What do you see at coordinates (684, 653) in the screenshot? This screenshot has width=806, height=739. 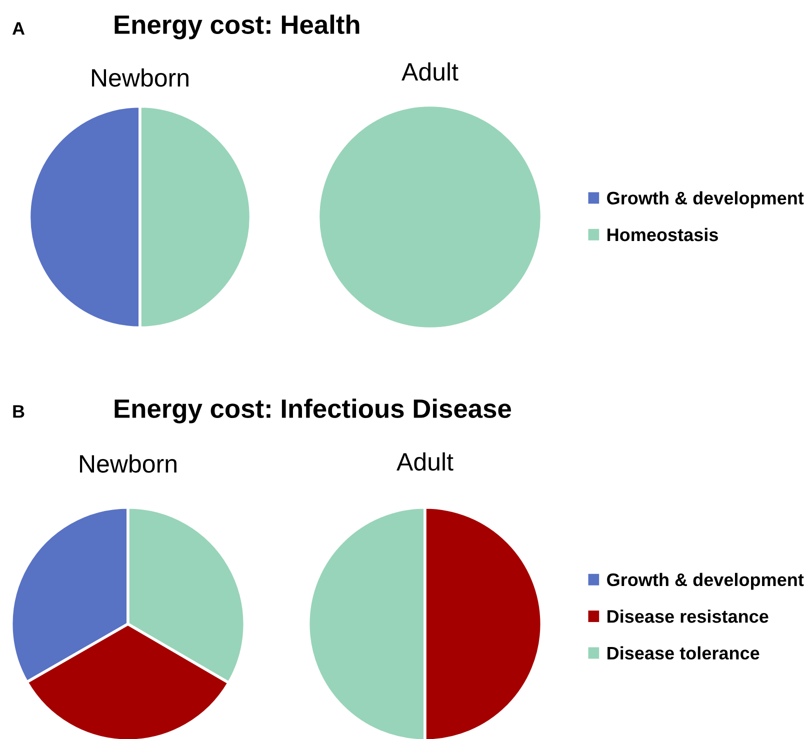 I see `legend-label: Disease tolerance` at bounding box center [684, 653].